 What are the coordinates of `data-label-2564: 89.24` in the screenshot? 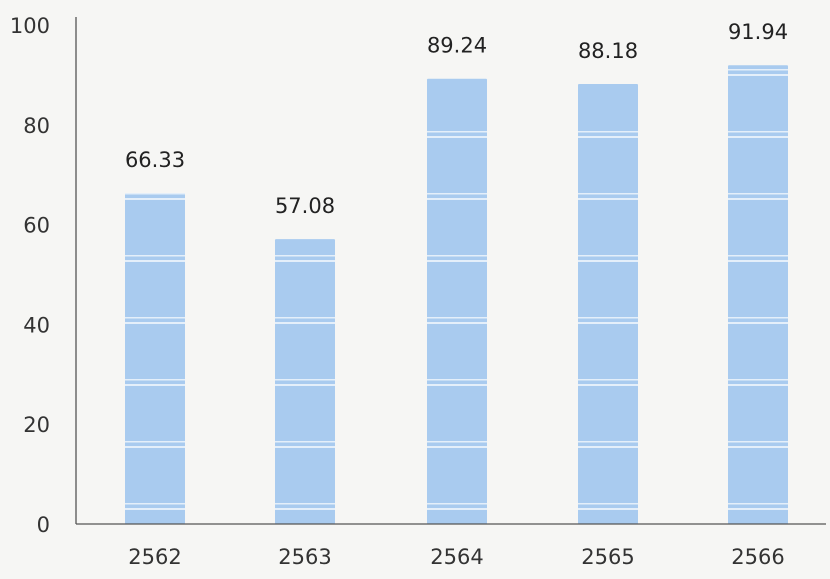 It's located at (457, 46).